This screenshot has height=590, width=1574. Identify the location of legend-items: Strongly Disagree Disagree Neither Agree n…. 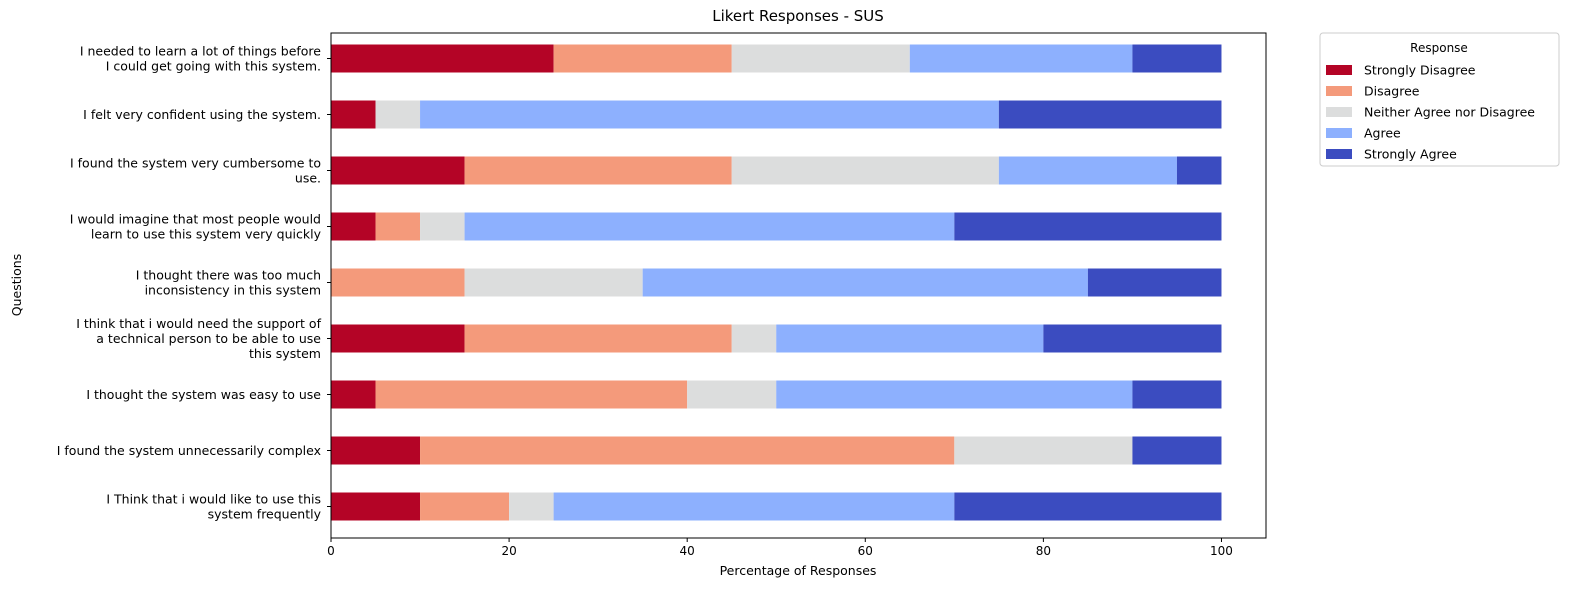
(1430, 112).